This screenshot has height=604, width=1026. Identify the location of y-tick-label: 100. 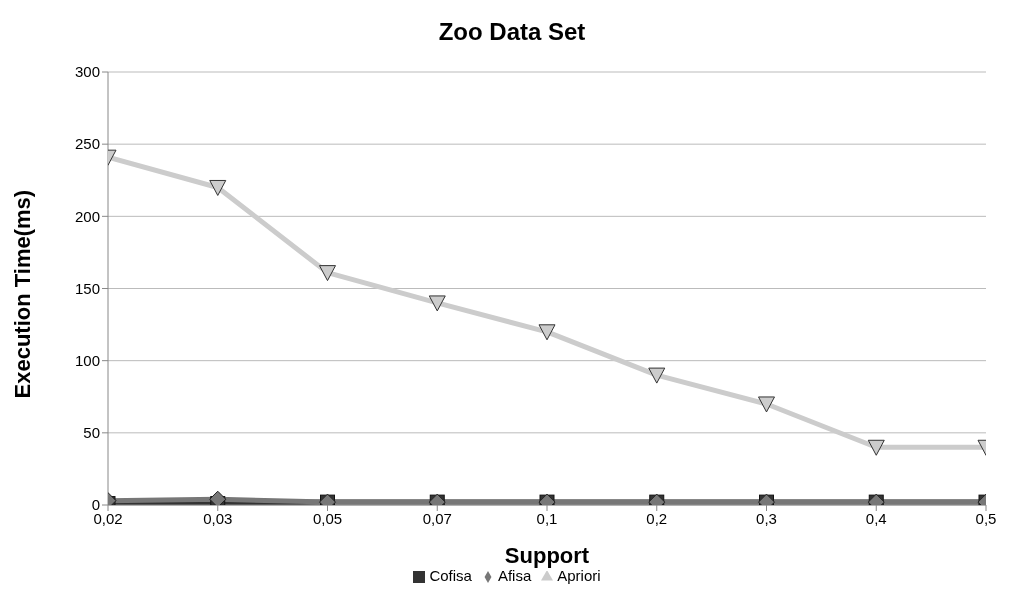
(87, 360).